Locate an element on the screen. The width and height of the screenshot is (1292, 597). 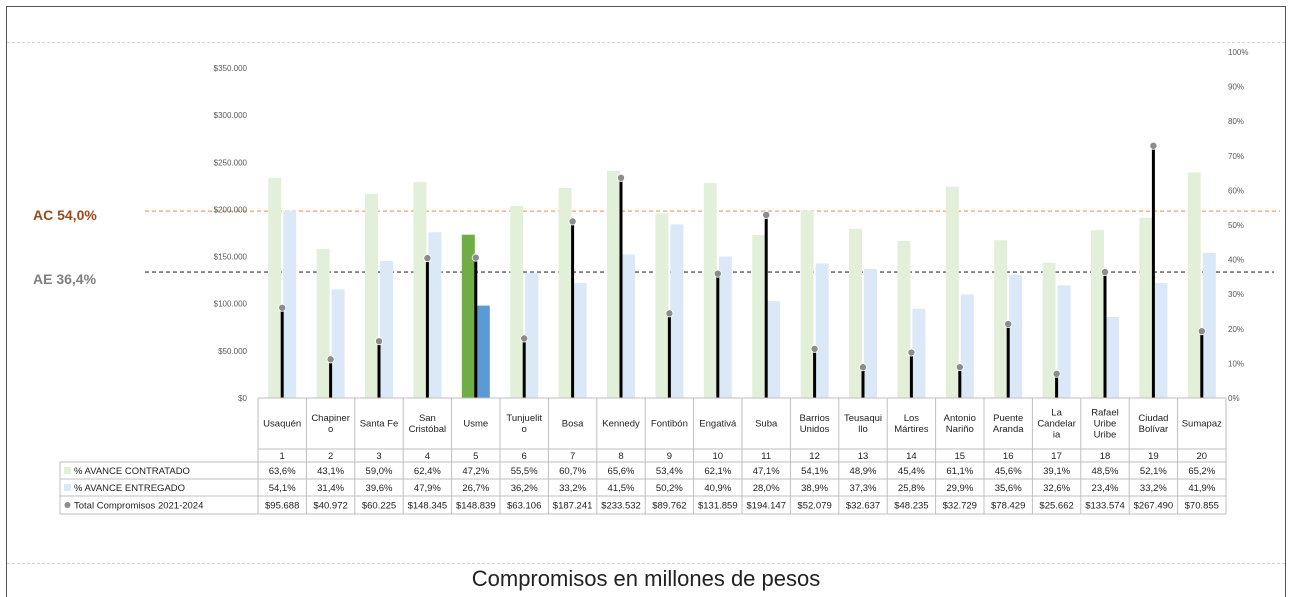
table-cell-value: 36,2% is located at coordinates (524, 488).